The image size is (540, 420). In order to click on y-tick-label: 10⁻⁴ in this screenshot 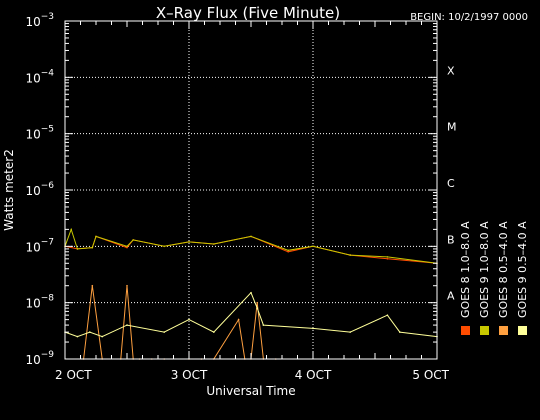, I will do `click(39, 76)`.